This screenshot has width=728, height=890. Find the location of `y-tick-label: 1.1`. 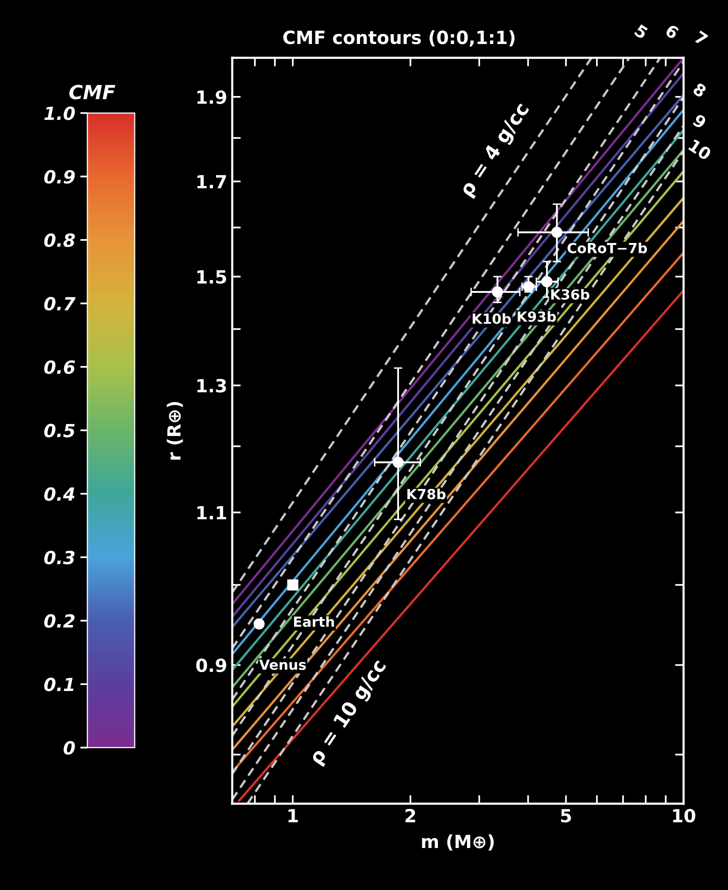

y-tick-label: 1.1 is located at coordinates (211, 513).